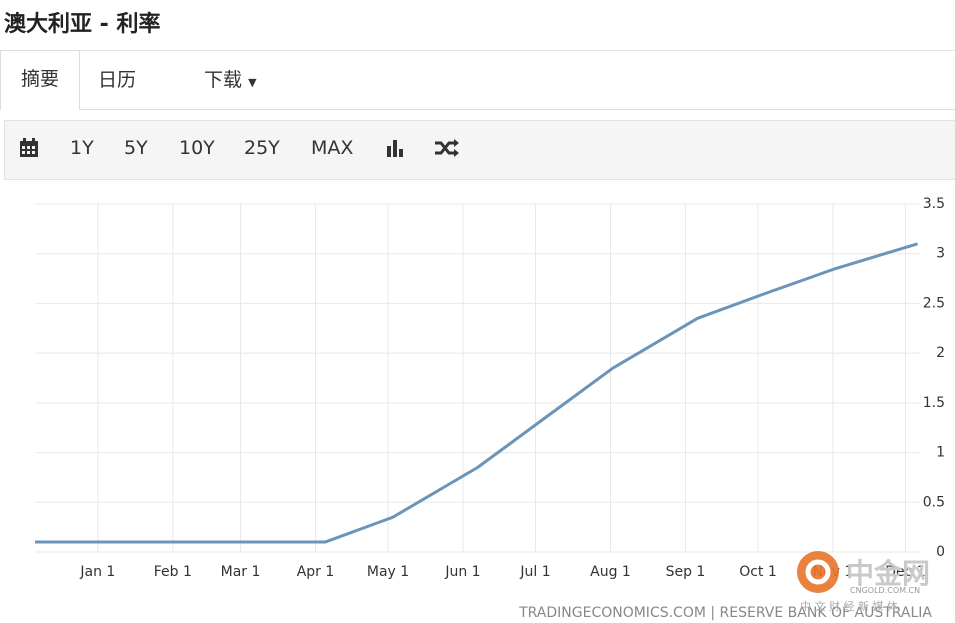 The image size is (955, 623). I want to click on tab: 下载 ▼, so click(230, 78).